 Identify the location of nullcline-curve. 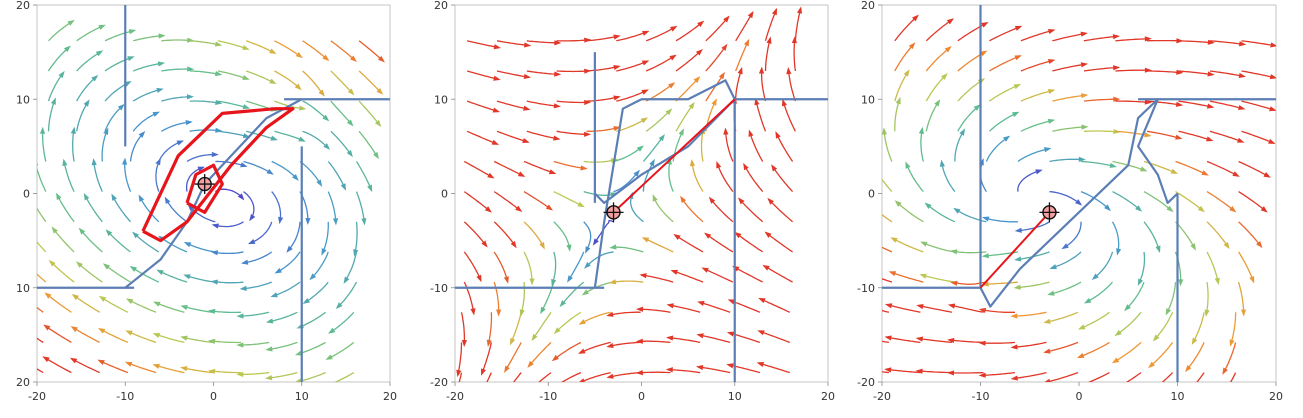
(664, 183).